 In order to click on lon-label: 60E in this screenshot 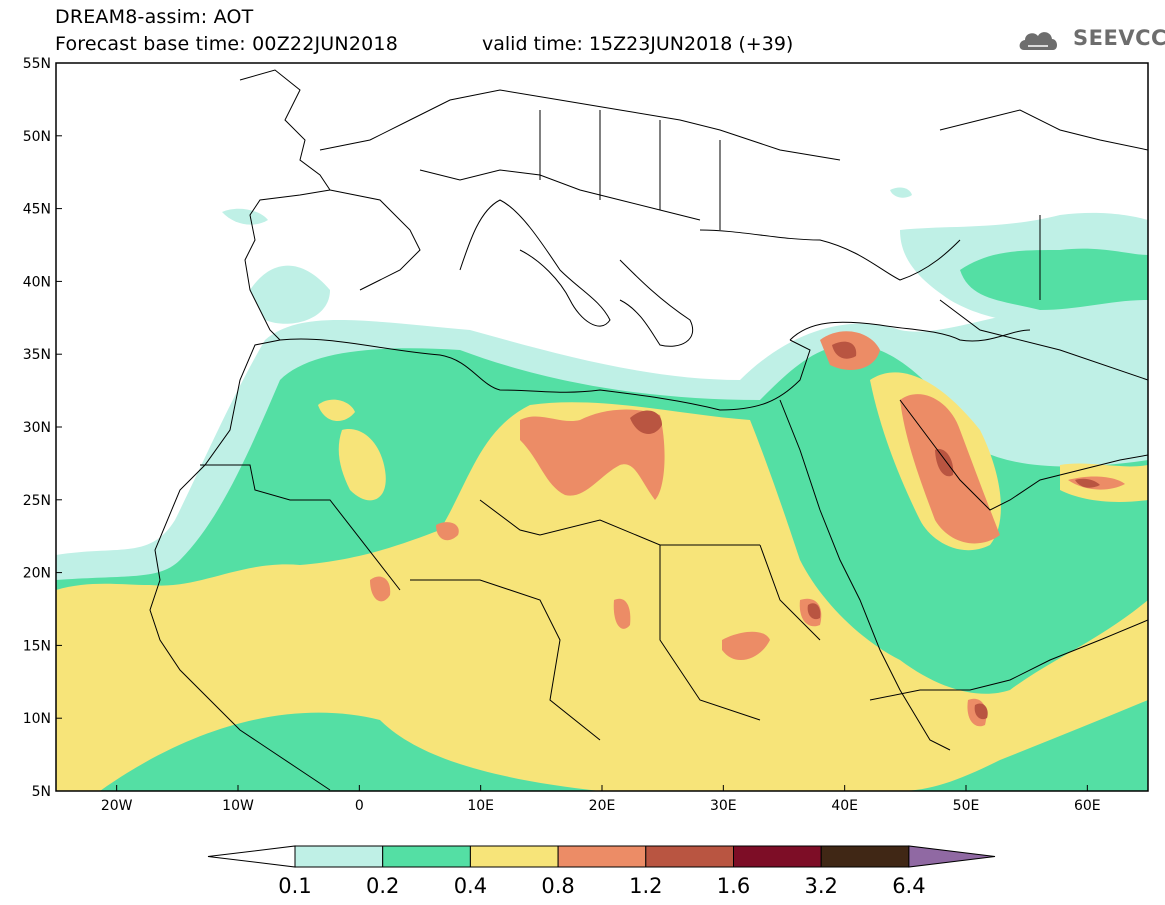, I will do `click(1087, 806)`.